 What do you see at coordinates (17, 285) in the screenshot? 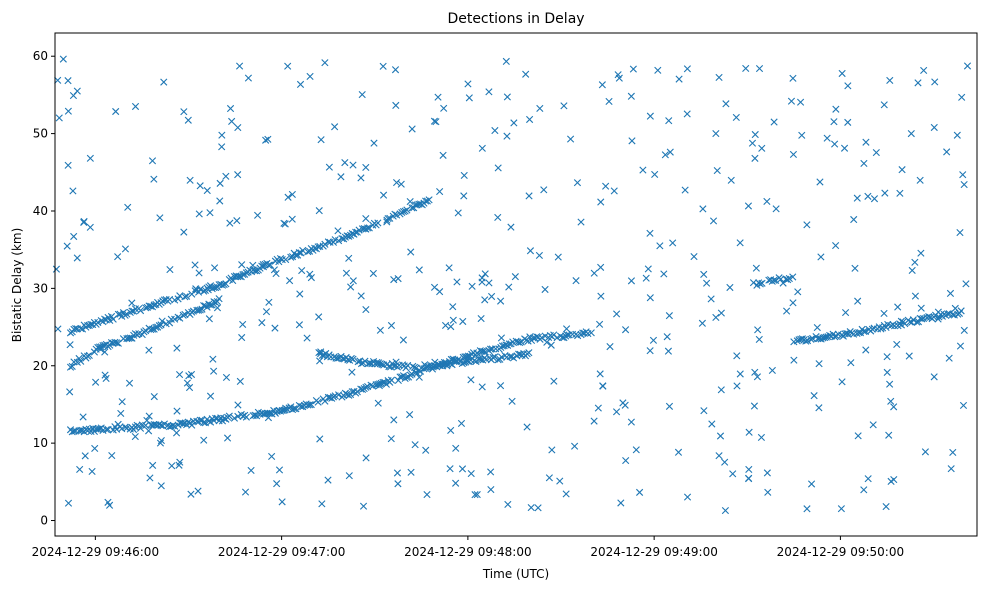
I see `y-axis-label: Bistatic Delay (km)` at bounding box center [17, 285].